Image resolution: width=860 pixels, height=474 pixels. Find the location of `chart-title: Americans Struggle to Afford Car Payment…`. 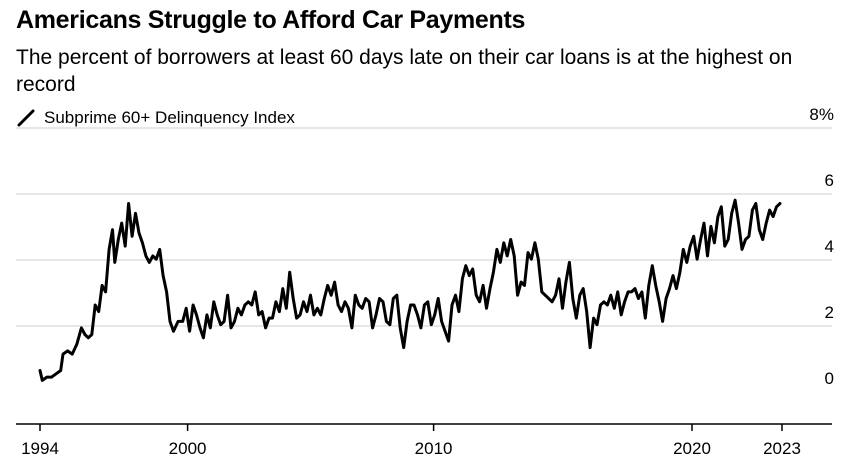

chart-title: Americans Struggle to Afford Car Payment… is located at coordinates (271, 20).